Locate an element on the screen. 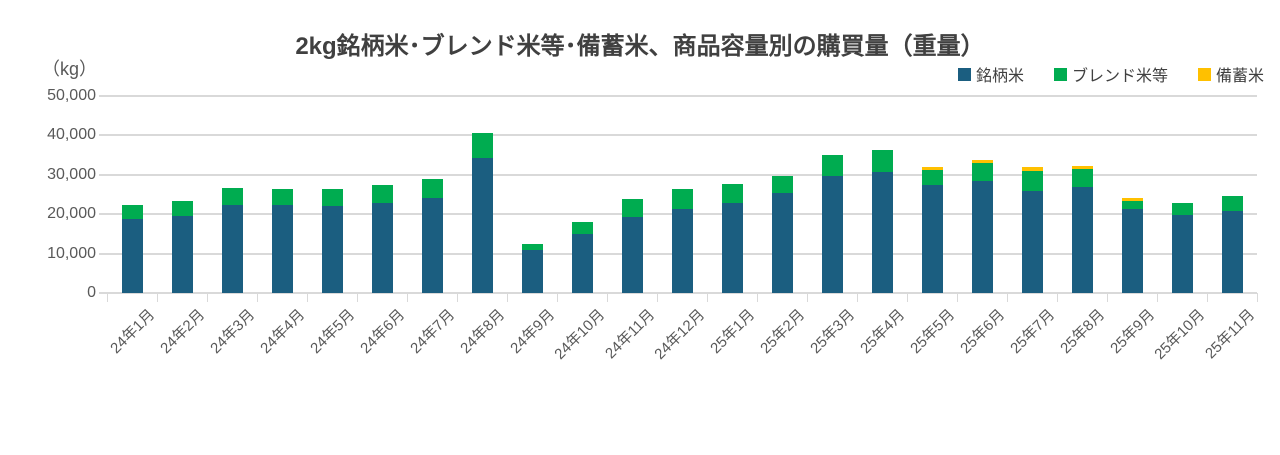 The image size is (1280, 455). legend-item: ブレンド米等 is located at coordinates (1110, 74).